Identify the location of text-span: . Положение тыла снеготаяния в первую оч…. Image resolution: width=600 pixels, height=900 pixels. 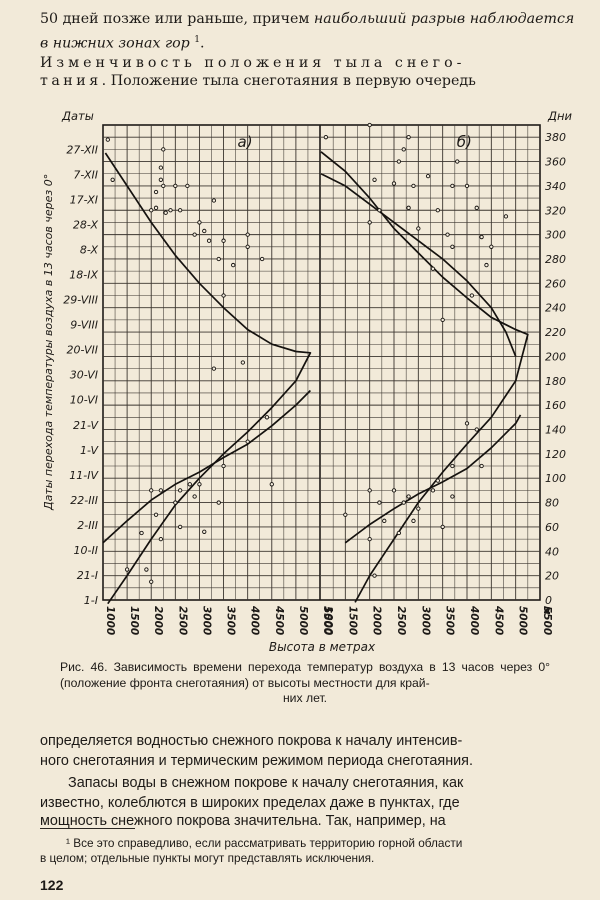
(288, 81).